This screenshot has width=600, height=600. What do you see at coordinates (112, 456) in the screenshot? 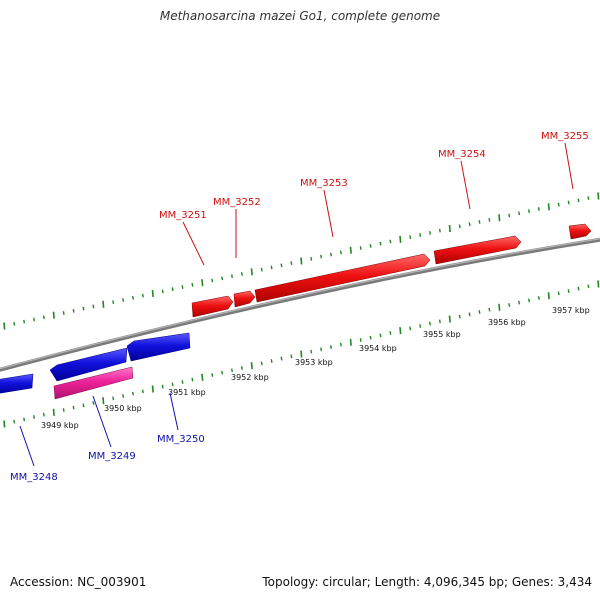
I see `gene-label-mm-3249: MM_3249` at bounding box center [112, 456].